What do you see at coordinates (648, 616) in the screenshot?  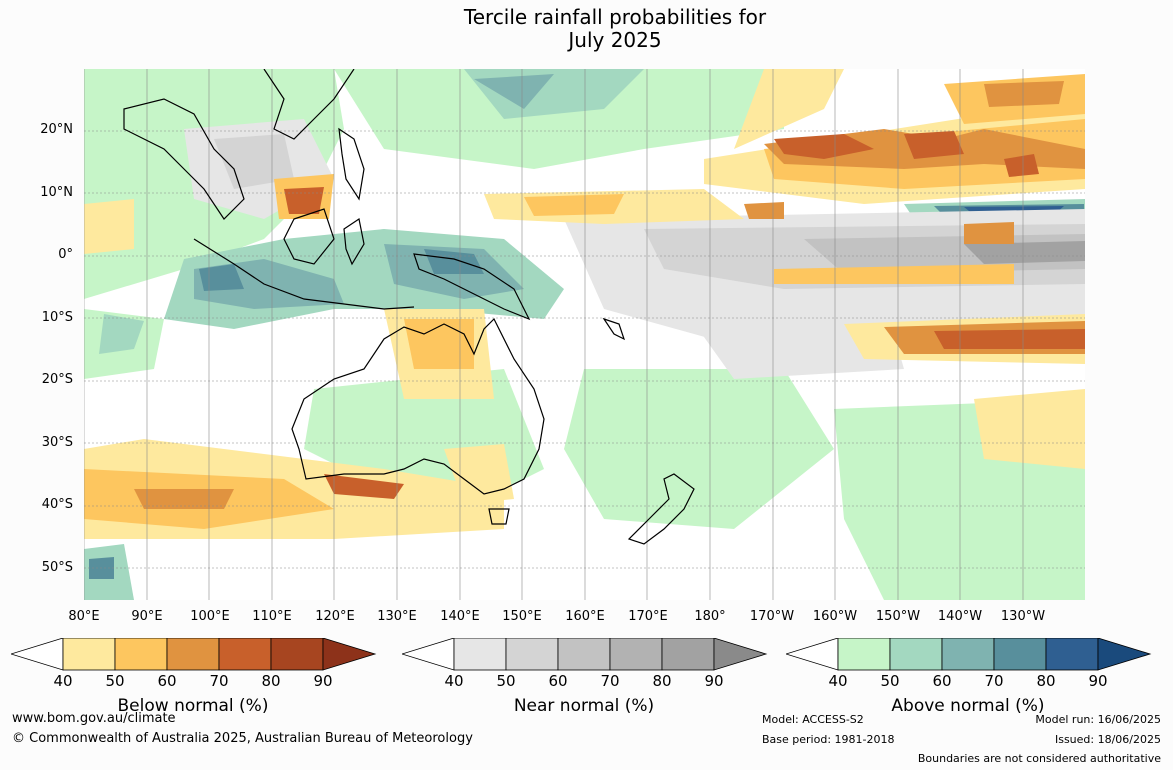 I see `lon-label-170e: 170°E` at bounding box center [648, 616].